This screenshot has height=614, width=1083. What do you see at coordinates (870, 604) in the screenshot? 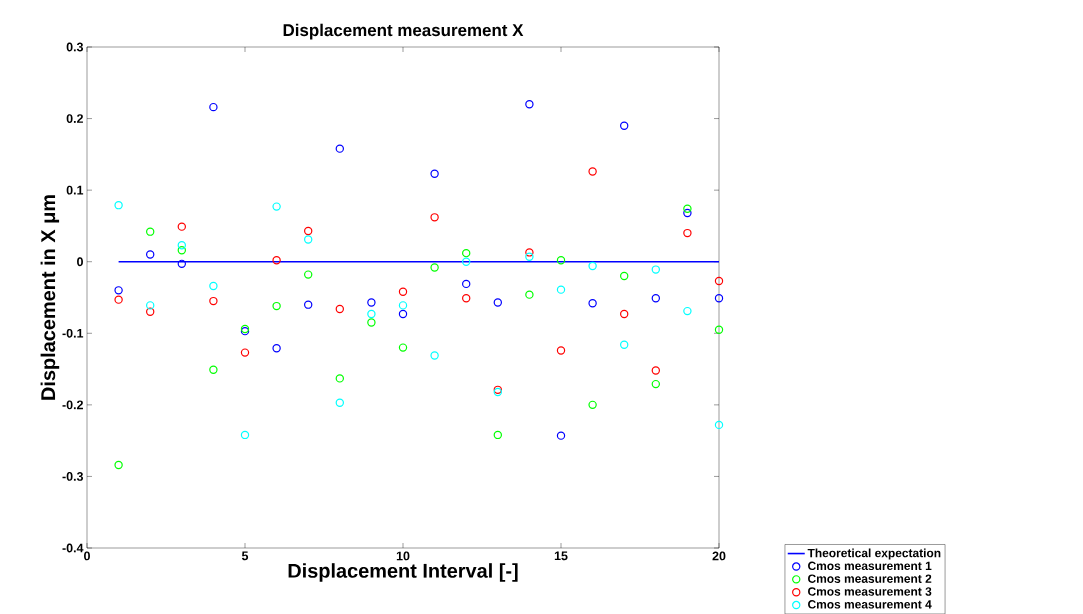
I see `legend-label: Cmos measurement 4` at bounding box center [870, 604].